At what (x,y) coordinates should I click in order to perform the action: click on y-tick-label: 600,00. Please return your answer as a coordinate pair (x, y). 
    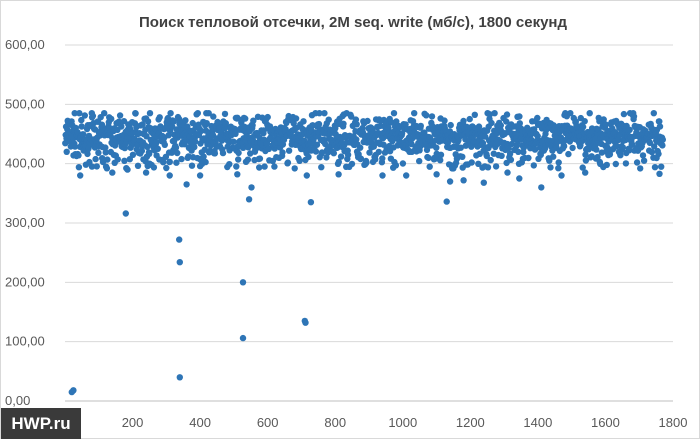
    Looking at the image, I should click on (25, 44).